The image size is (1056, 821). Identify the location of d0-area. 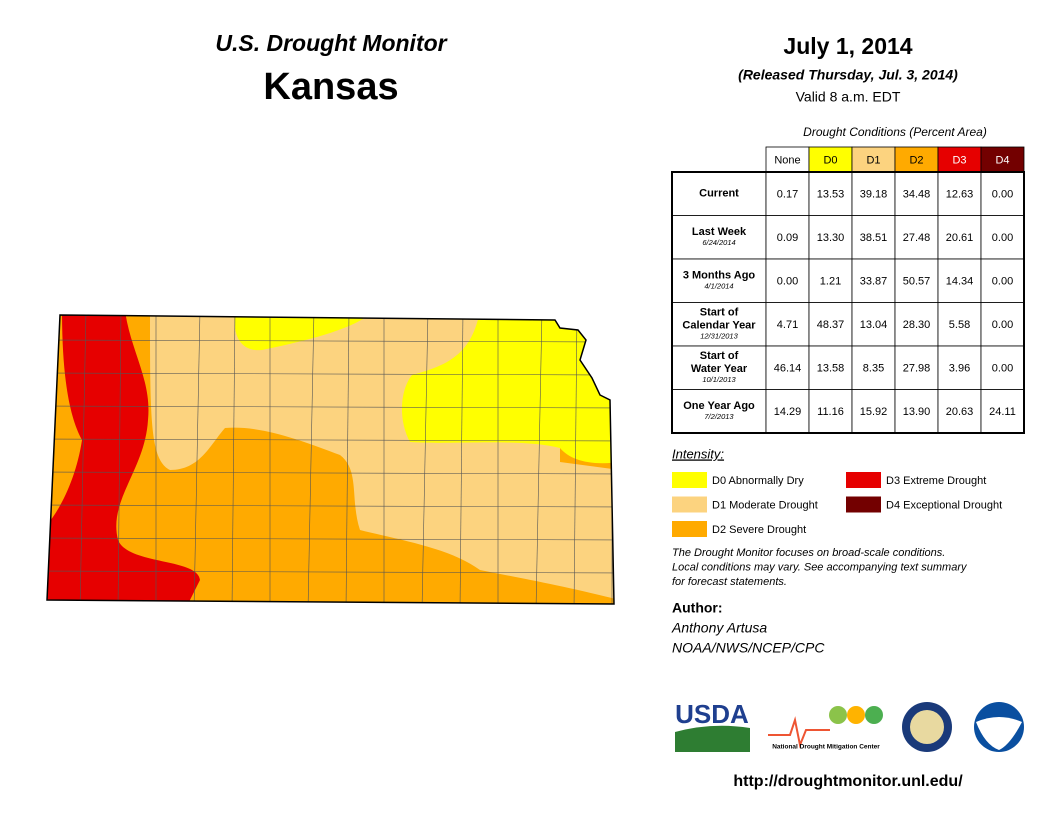
(507, 389).